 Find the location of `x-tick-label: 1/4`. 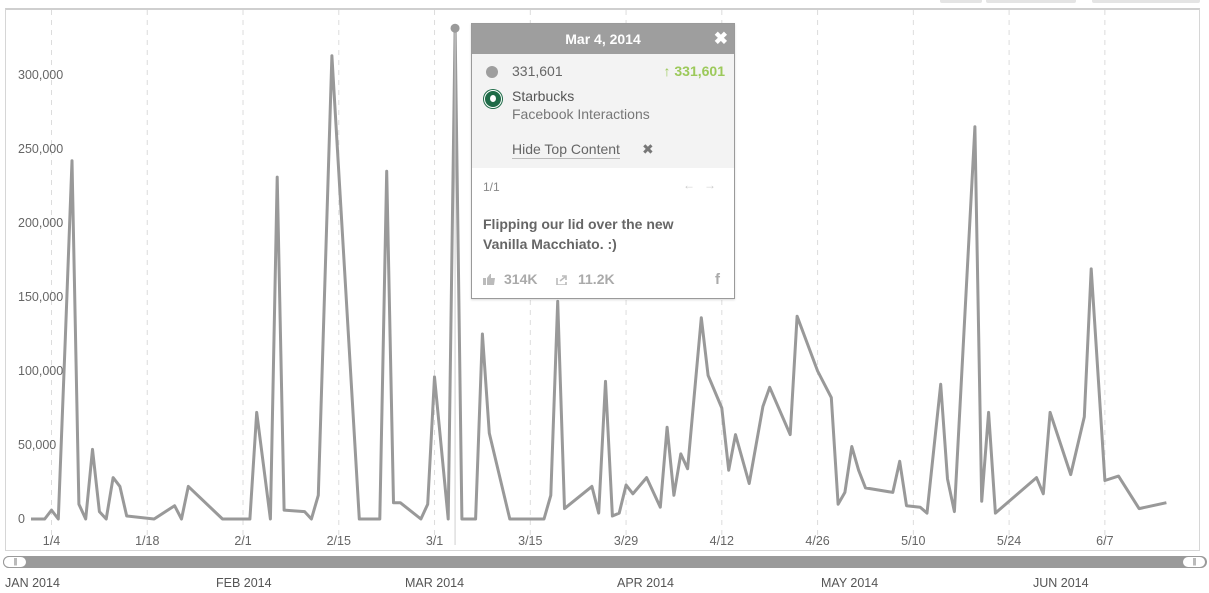

x-tick-label: 1/4 is located at coordinates (51, 541).